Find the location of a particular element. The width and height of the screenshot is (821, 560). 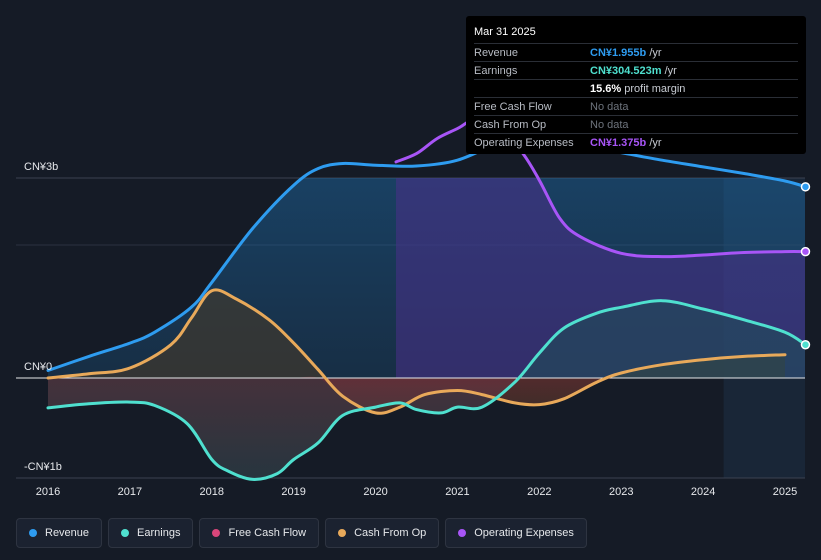

tooltip-row: 15.6% profit margin is located at coordinates (636, 88).